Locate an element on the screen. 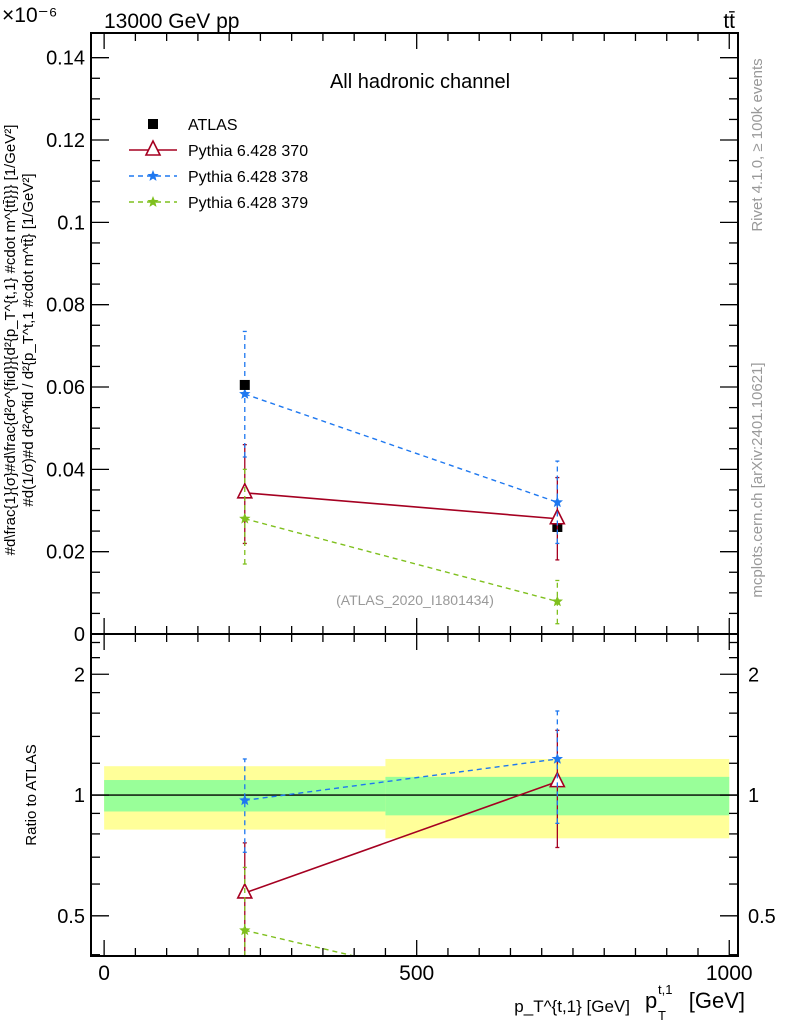  legend-label: Pythia 6.428 378 is located at coordinates (248, 177).